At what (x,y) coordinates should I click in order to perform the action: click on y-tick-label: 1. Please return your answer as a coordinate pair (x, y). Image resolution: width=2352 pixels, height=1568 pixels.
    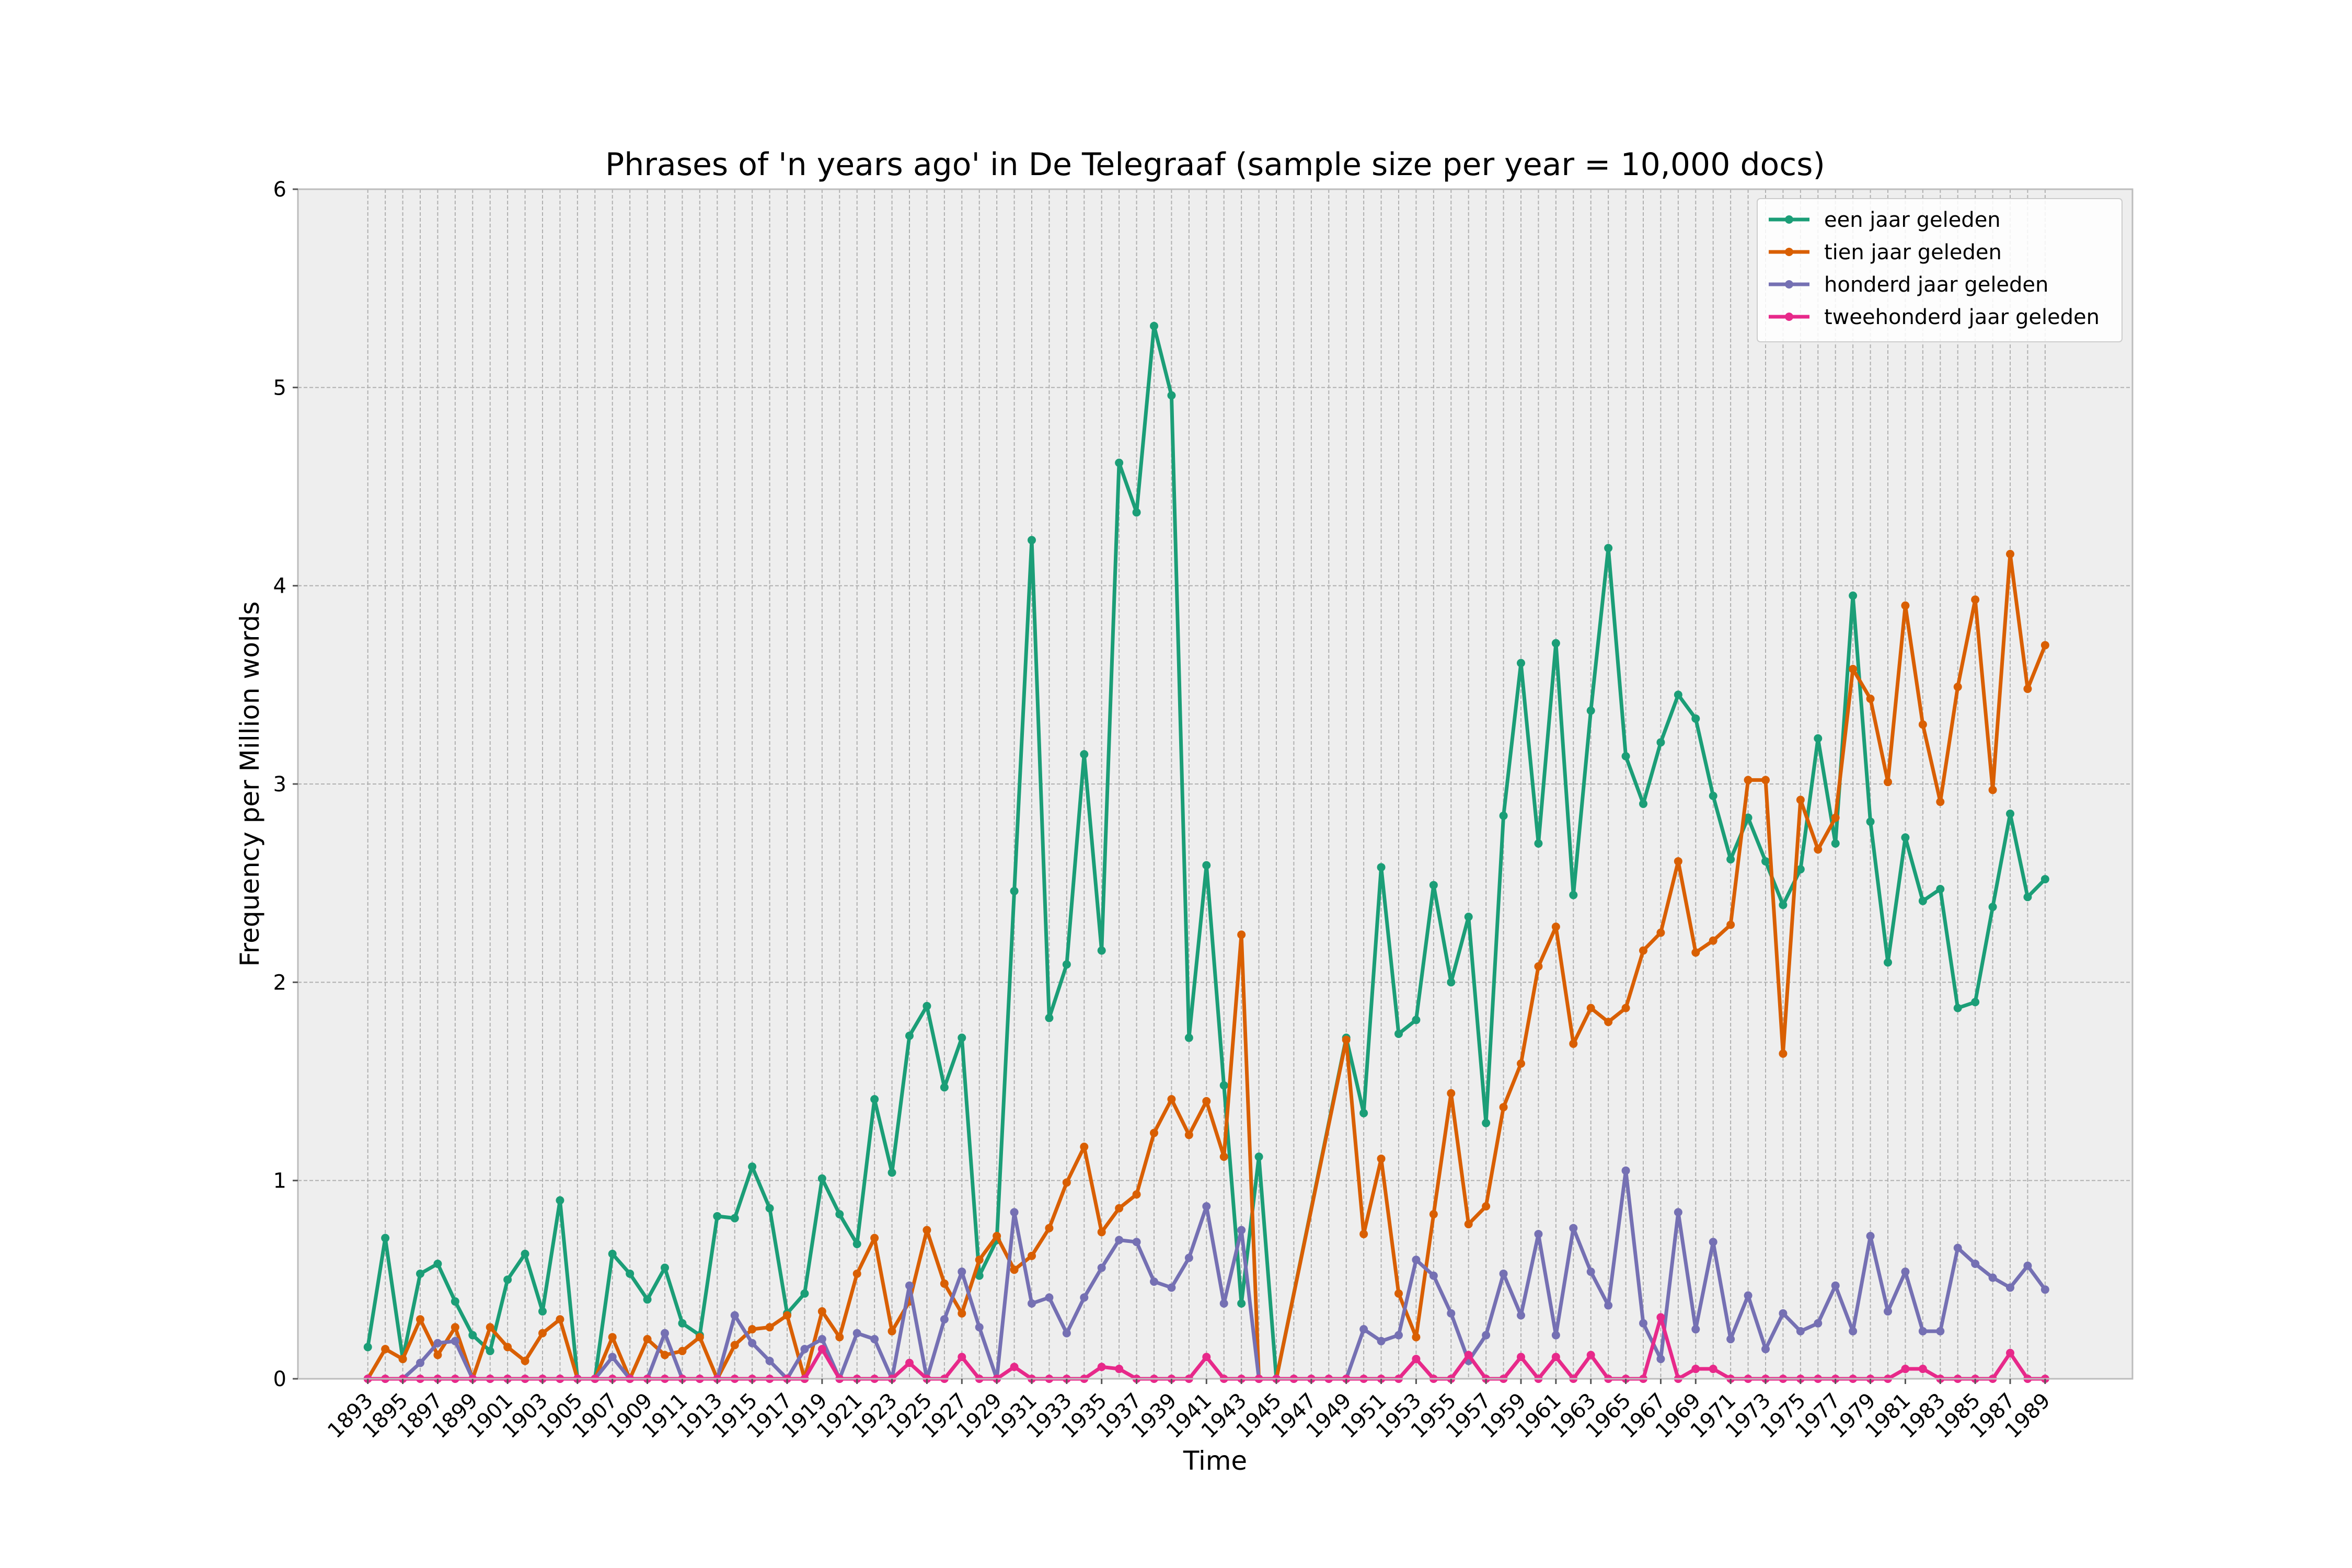
    Looking at the image, I should click on (279, 1181).